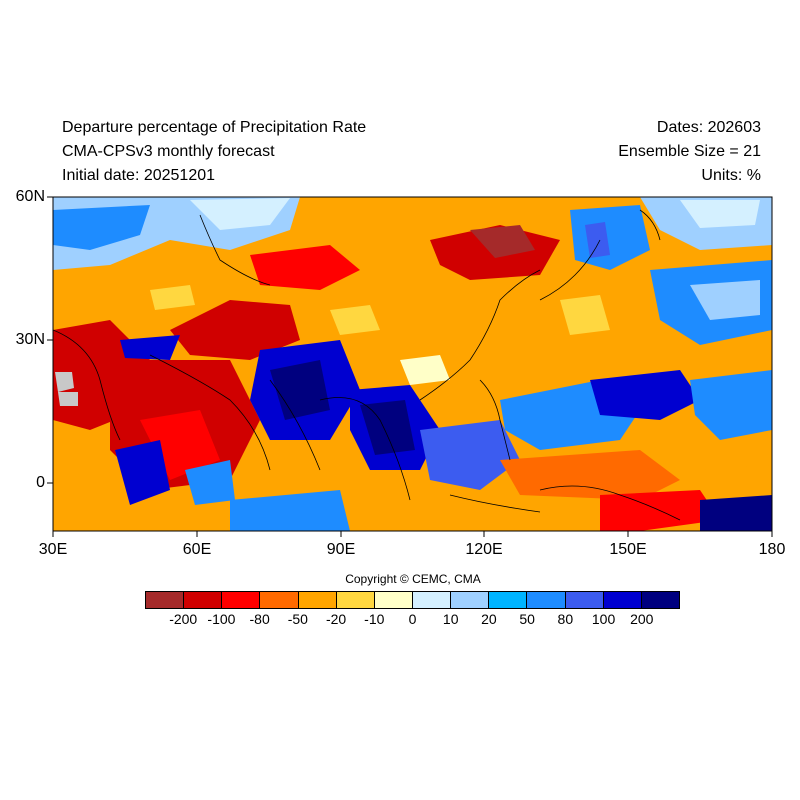 Image resolution: width=800 pixels, height=800 pixels. What do you see at coordinates (731, 175) in the screenshot?
I see `units-label: Units: %` at bounding box center [731, 175].